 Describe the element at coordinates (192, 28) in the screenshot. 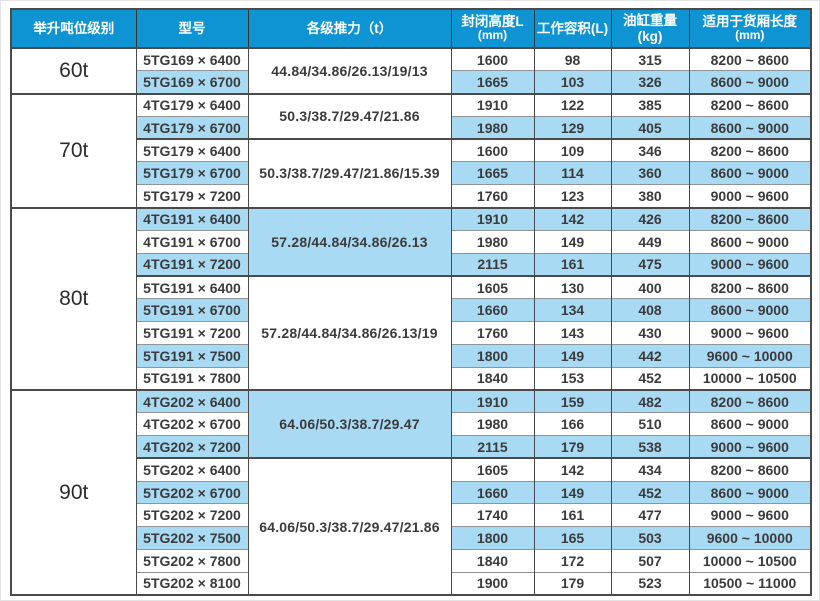

I see `header-label: 型号` at that location.